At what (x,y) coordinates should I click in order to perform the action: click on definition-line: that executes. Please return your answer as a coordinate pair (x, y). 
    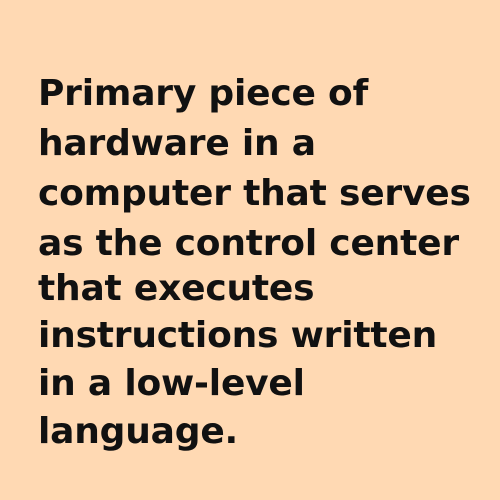
    Looking at the image, I should click on (176, 288).